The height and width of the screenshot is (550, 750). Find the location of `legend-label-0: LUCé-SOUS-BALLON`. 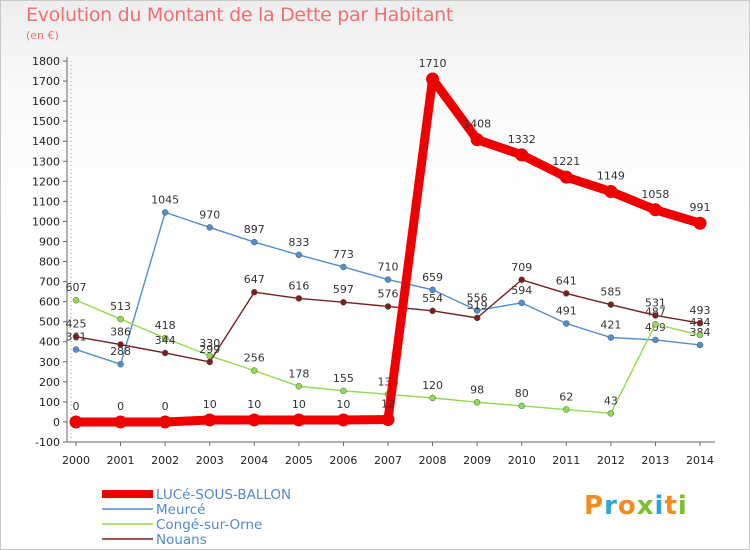

legend-label-0: LUCé-SOUS-BALLON is located at coordinates (223, 495).